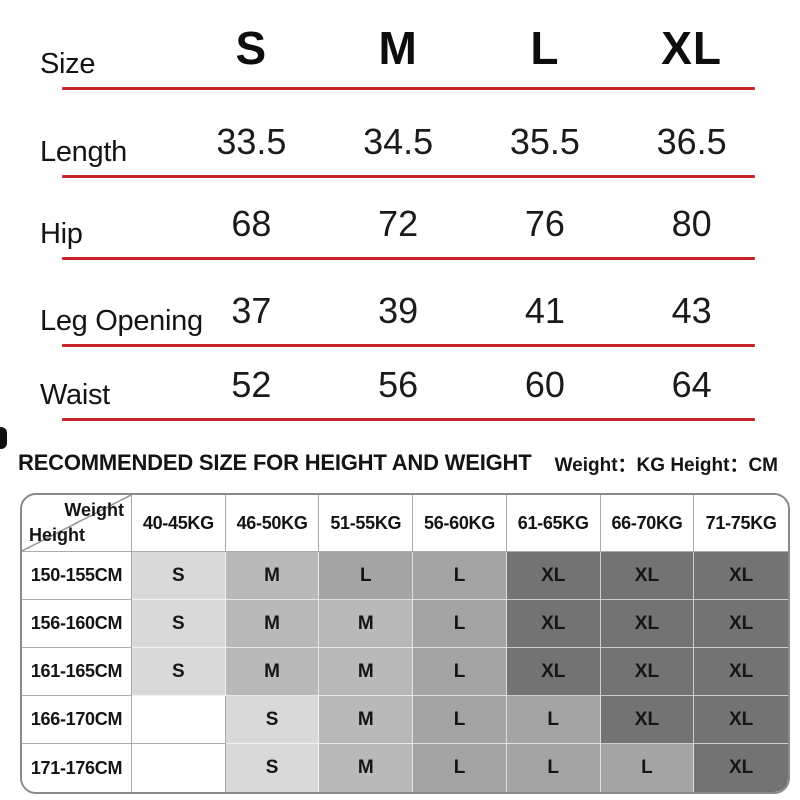 This screenshot has width=800, height=800. What do you see at coordinates (366, 523) in the screenshot?
I see `weight-header-cell: 51-55KG` at bounding box center [366, 523].